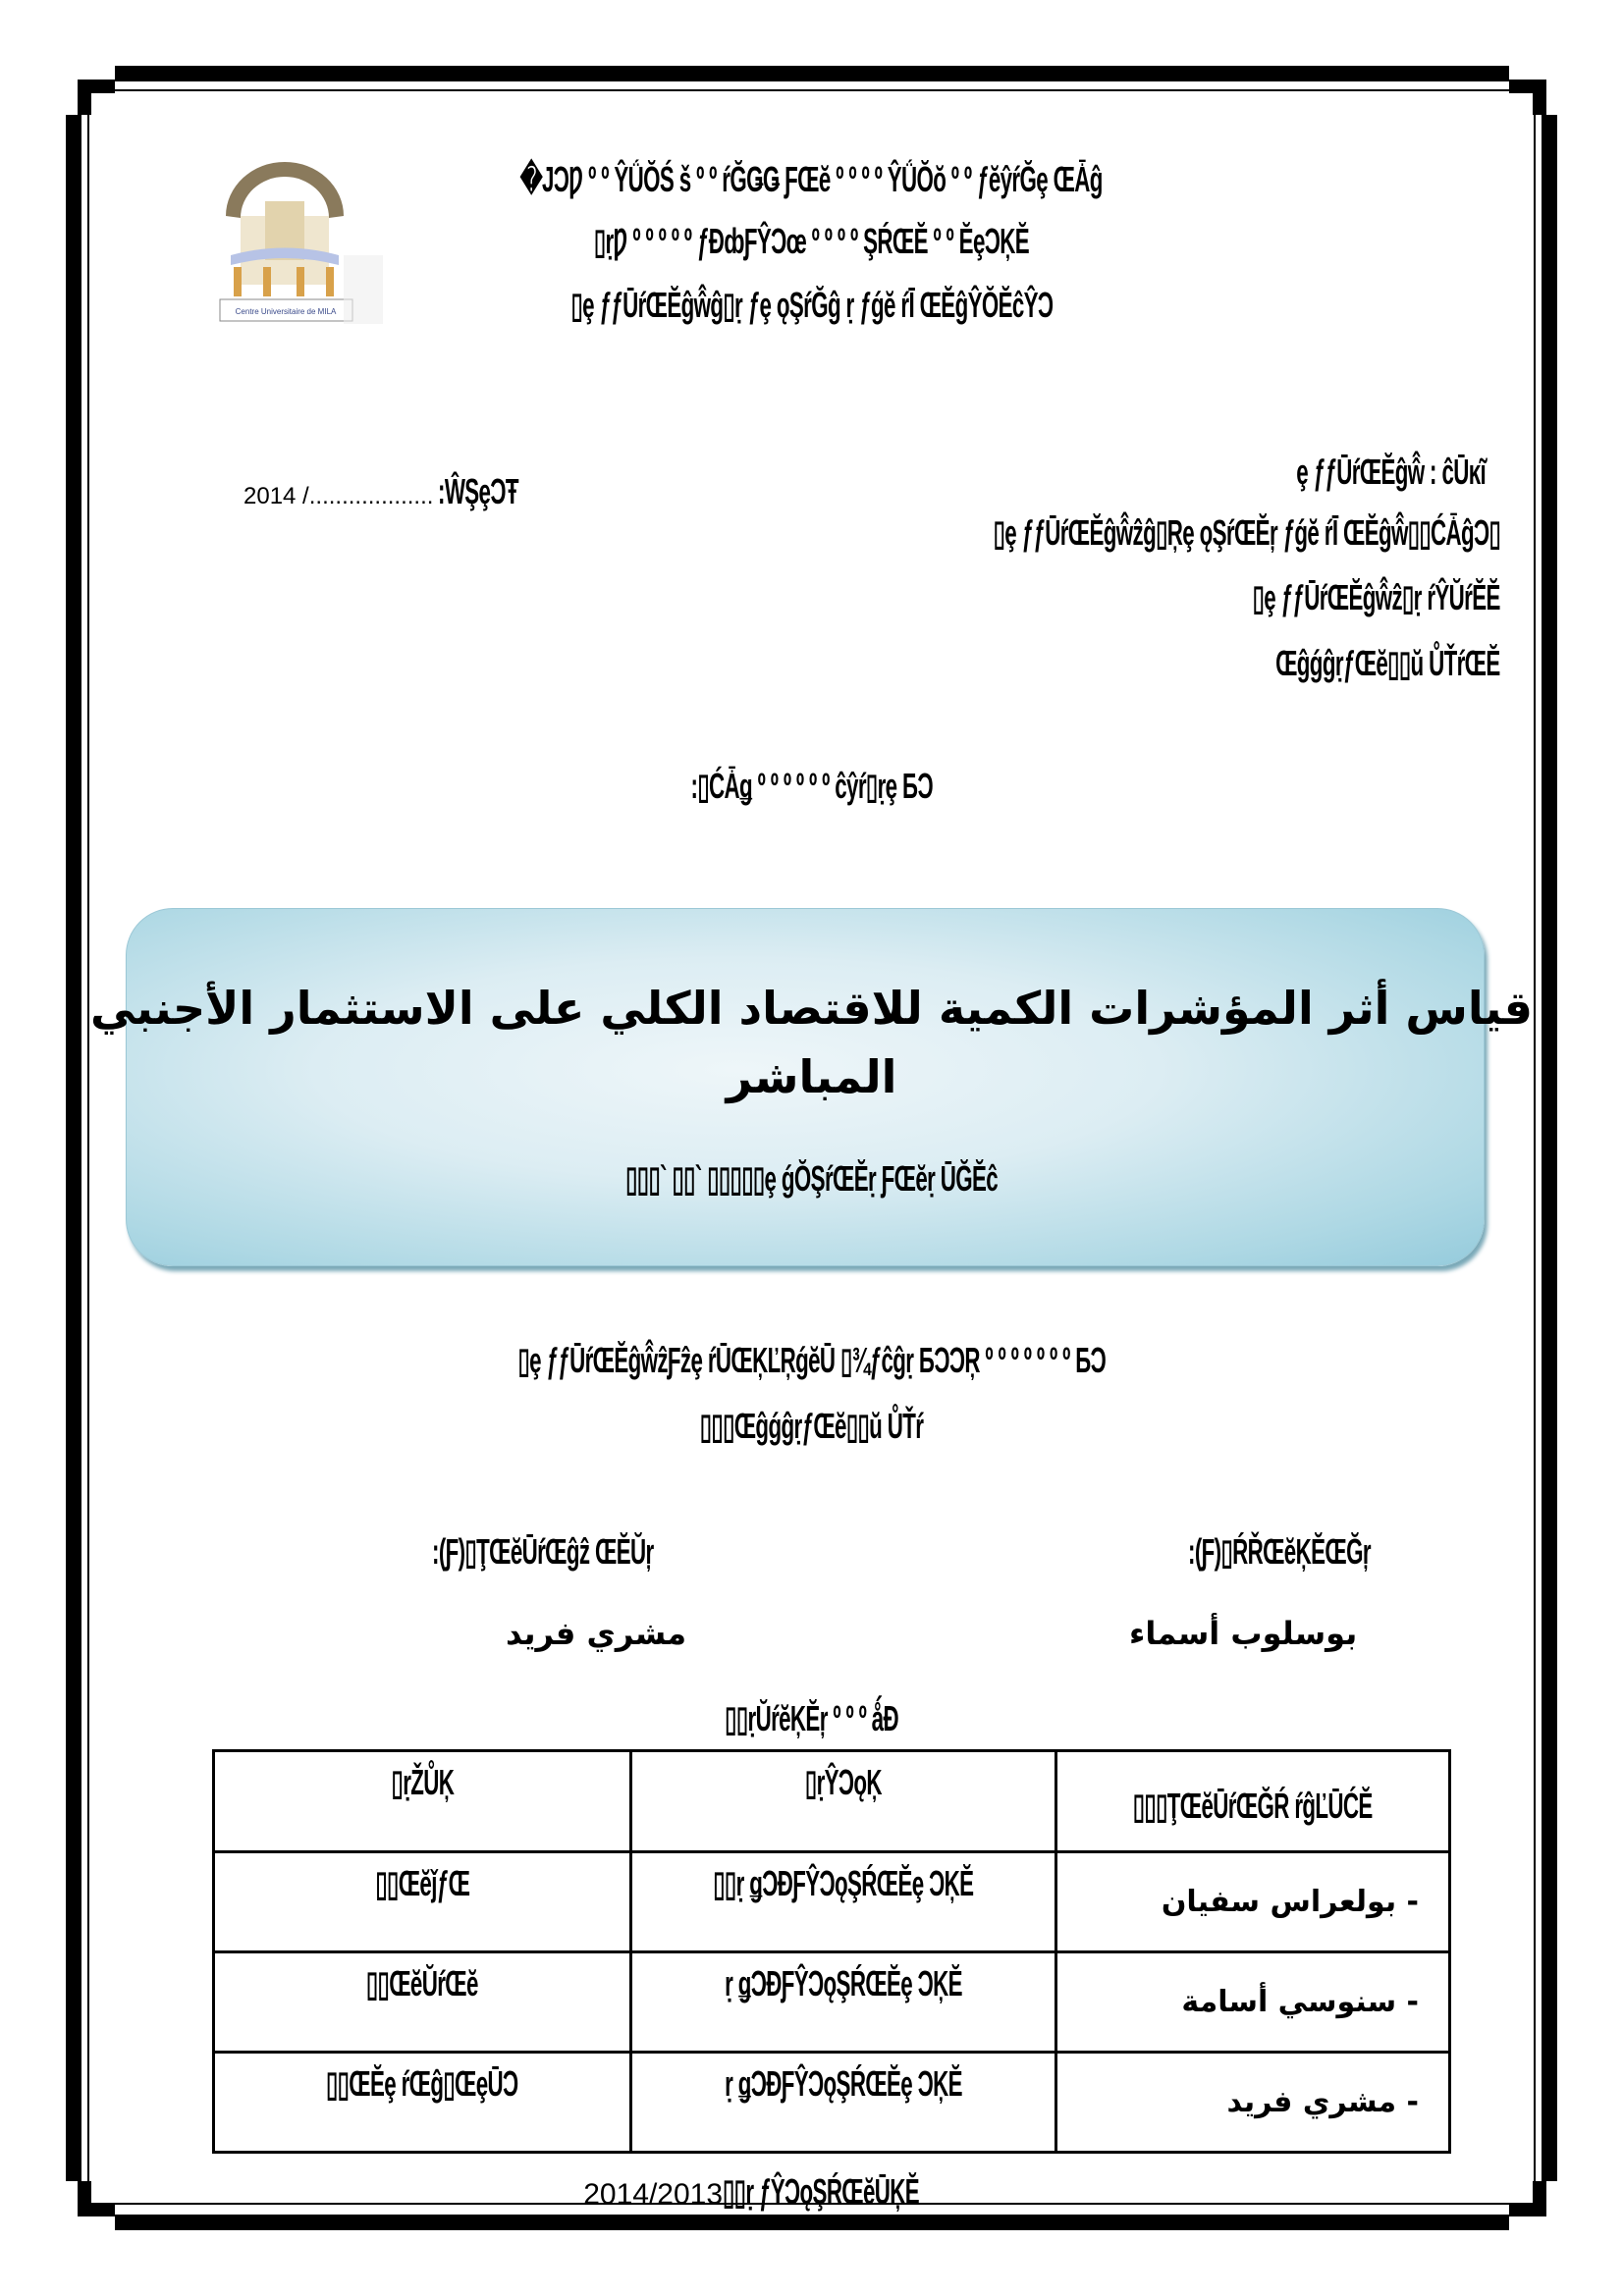  Describe the element at coordinates (477, 491) in the screenshot. I see `date-label: :ŴŞȩϽŦ` at that location.